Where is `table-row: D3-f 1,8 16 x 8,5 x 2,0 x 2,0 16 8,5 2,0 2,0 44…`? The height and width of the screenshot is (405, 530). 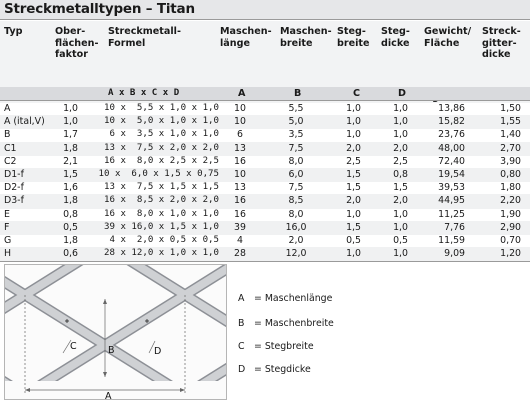 table-row: D3-f 1,8 16 x 8,5 x 2,0 x 2,0 16 8,5 2,0 2,0 44… is located at coordinates (265, 201).